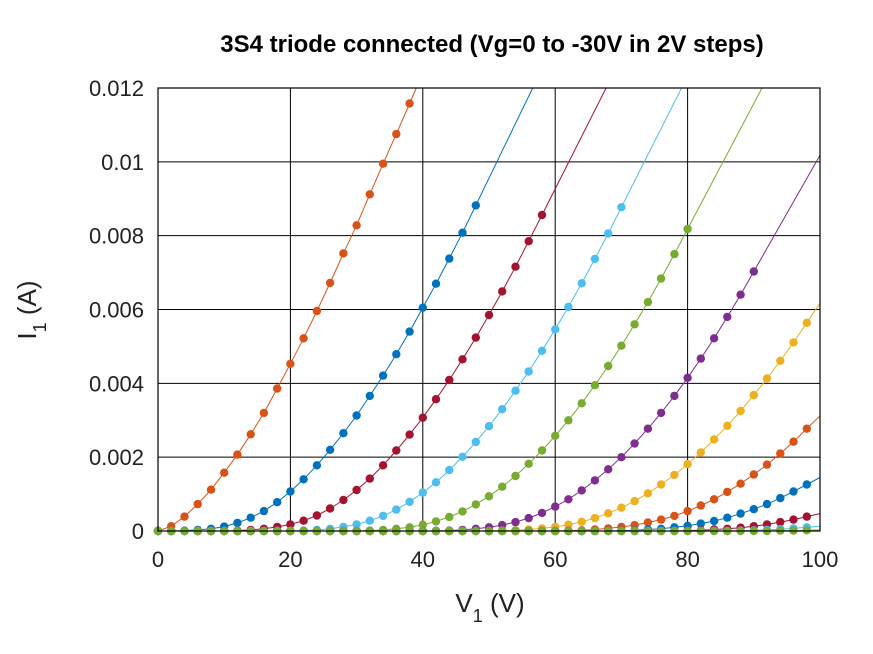 The width and height of the screenshot is (873, 654). Describe the element at coordinates (290, 559) in the screenshot. I see `x-tick-label: 20` at that location.